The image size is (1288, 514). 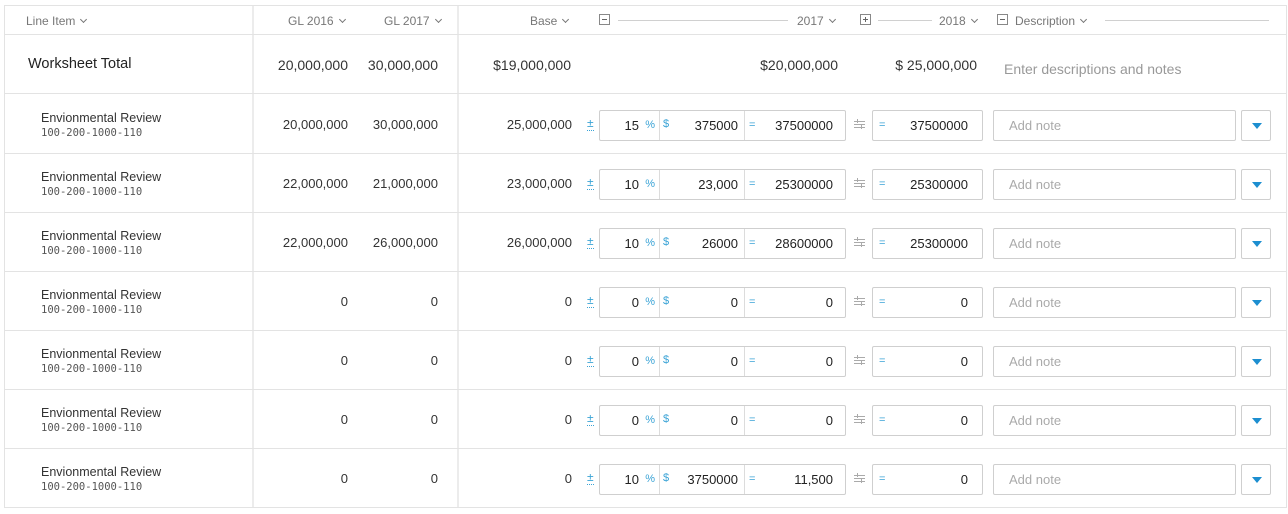 What do you see at coordinates (795, 479) in the screenshot?
I see `y2017-result-field: = 11,500` at bounding box center [795, 479].